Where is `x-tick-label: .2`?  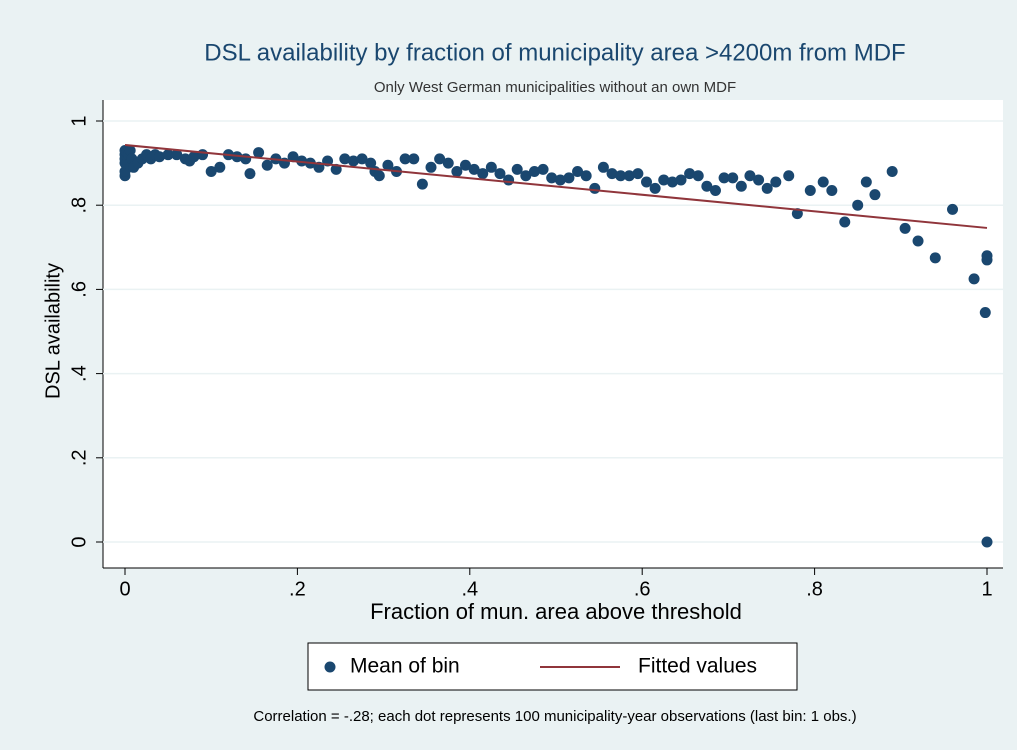
x-tick-label: .2 is located at coordinates (297, 589).